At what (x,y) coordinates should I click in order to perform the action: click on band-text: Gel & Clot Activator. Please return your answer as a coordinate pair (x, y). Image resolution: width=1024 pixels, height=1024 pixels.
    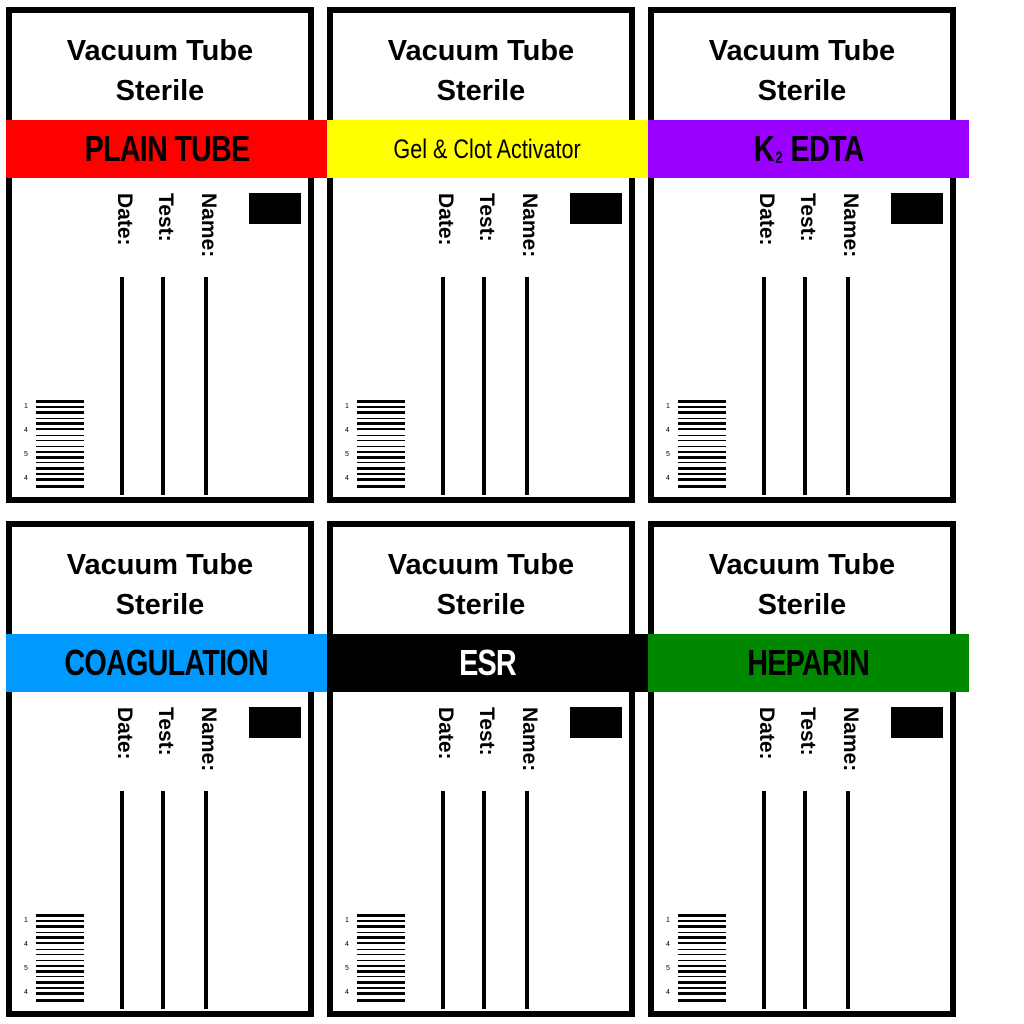
    Looking at the image, I should click on (487, 148).